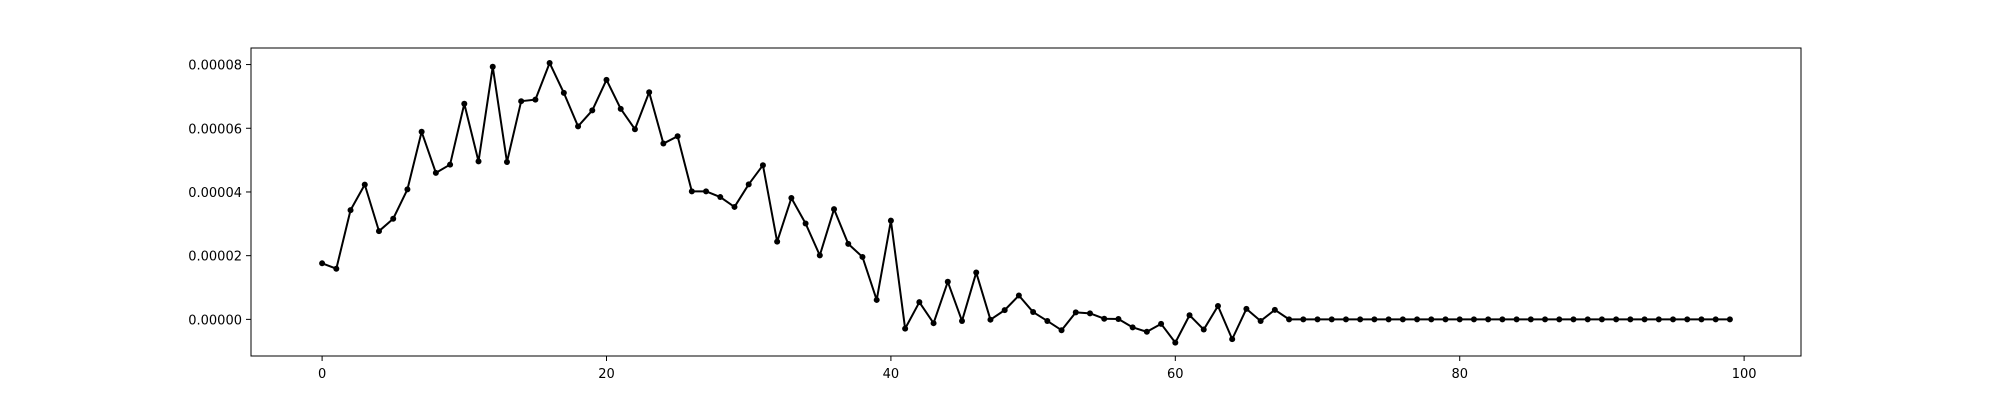 The width and height of the screenshot is (2000, 400). What do you see at coordinates (1459, 374) in the screenshot?
I see `x-tick-label: 80` at bounding box center [1459, 374].